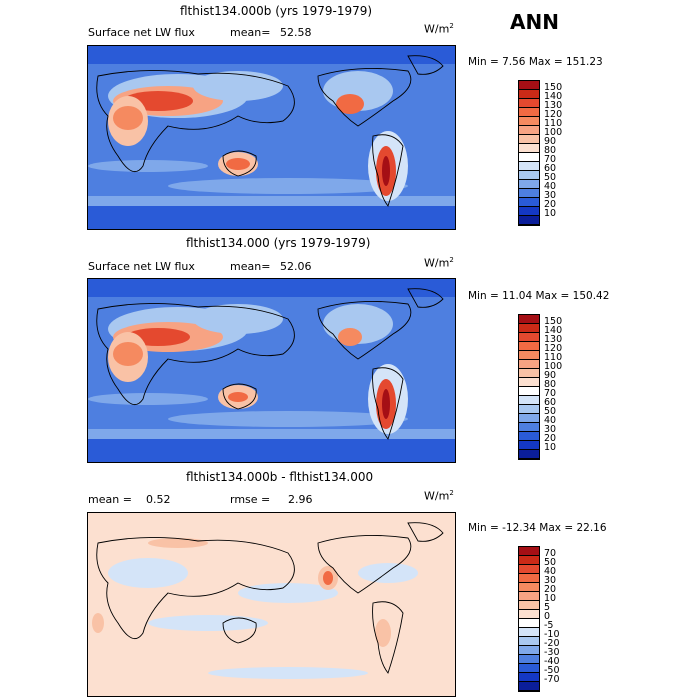  What do you see at coordinates (271, 604) in the screenshot?
I see `panel-3-map` at bounding box center [271, 604].